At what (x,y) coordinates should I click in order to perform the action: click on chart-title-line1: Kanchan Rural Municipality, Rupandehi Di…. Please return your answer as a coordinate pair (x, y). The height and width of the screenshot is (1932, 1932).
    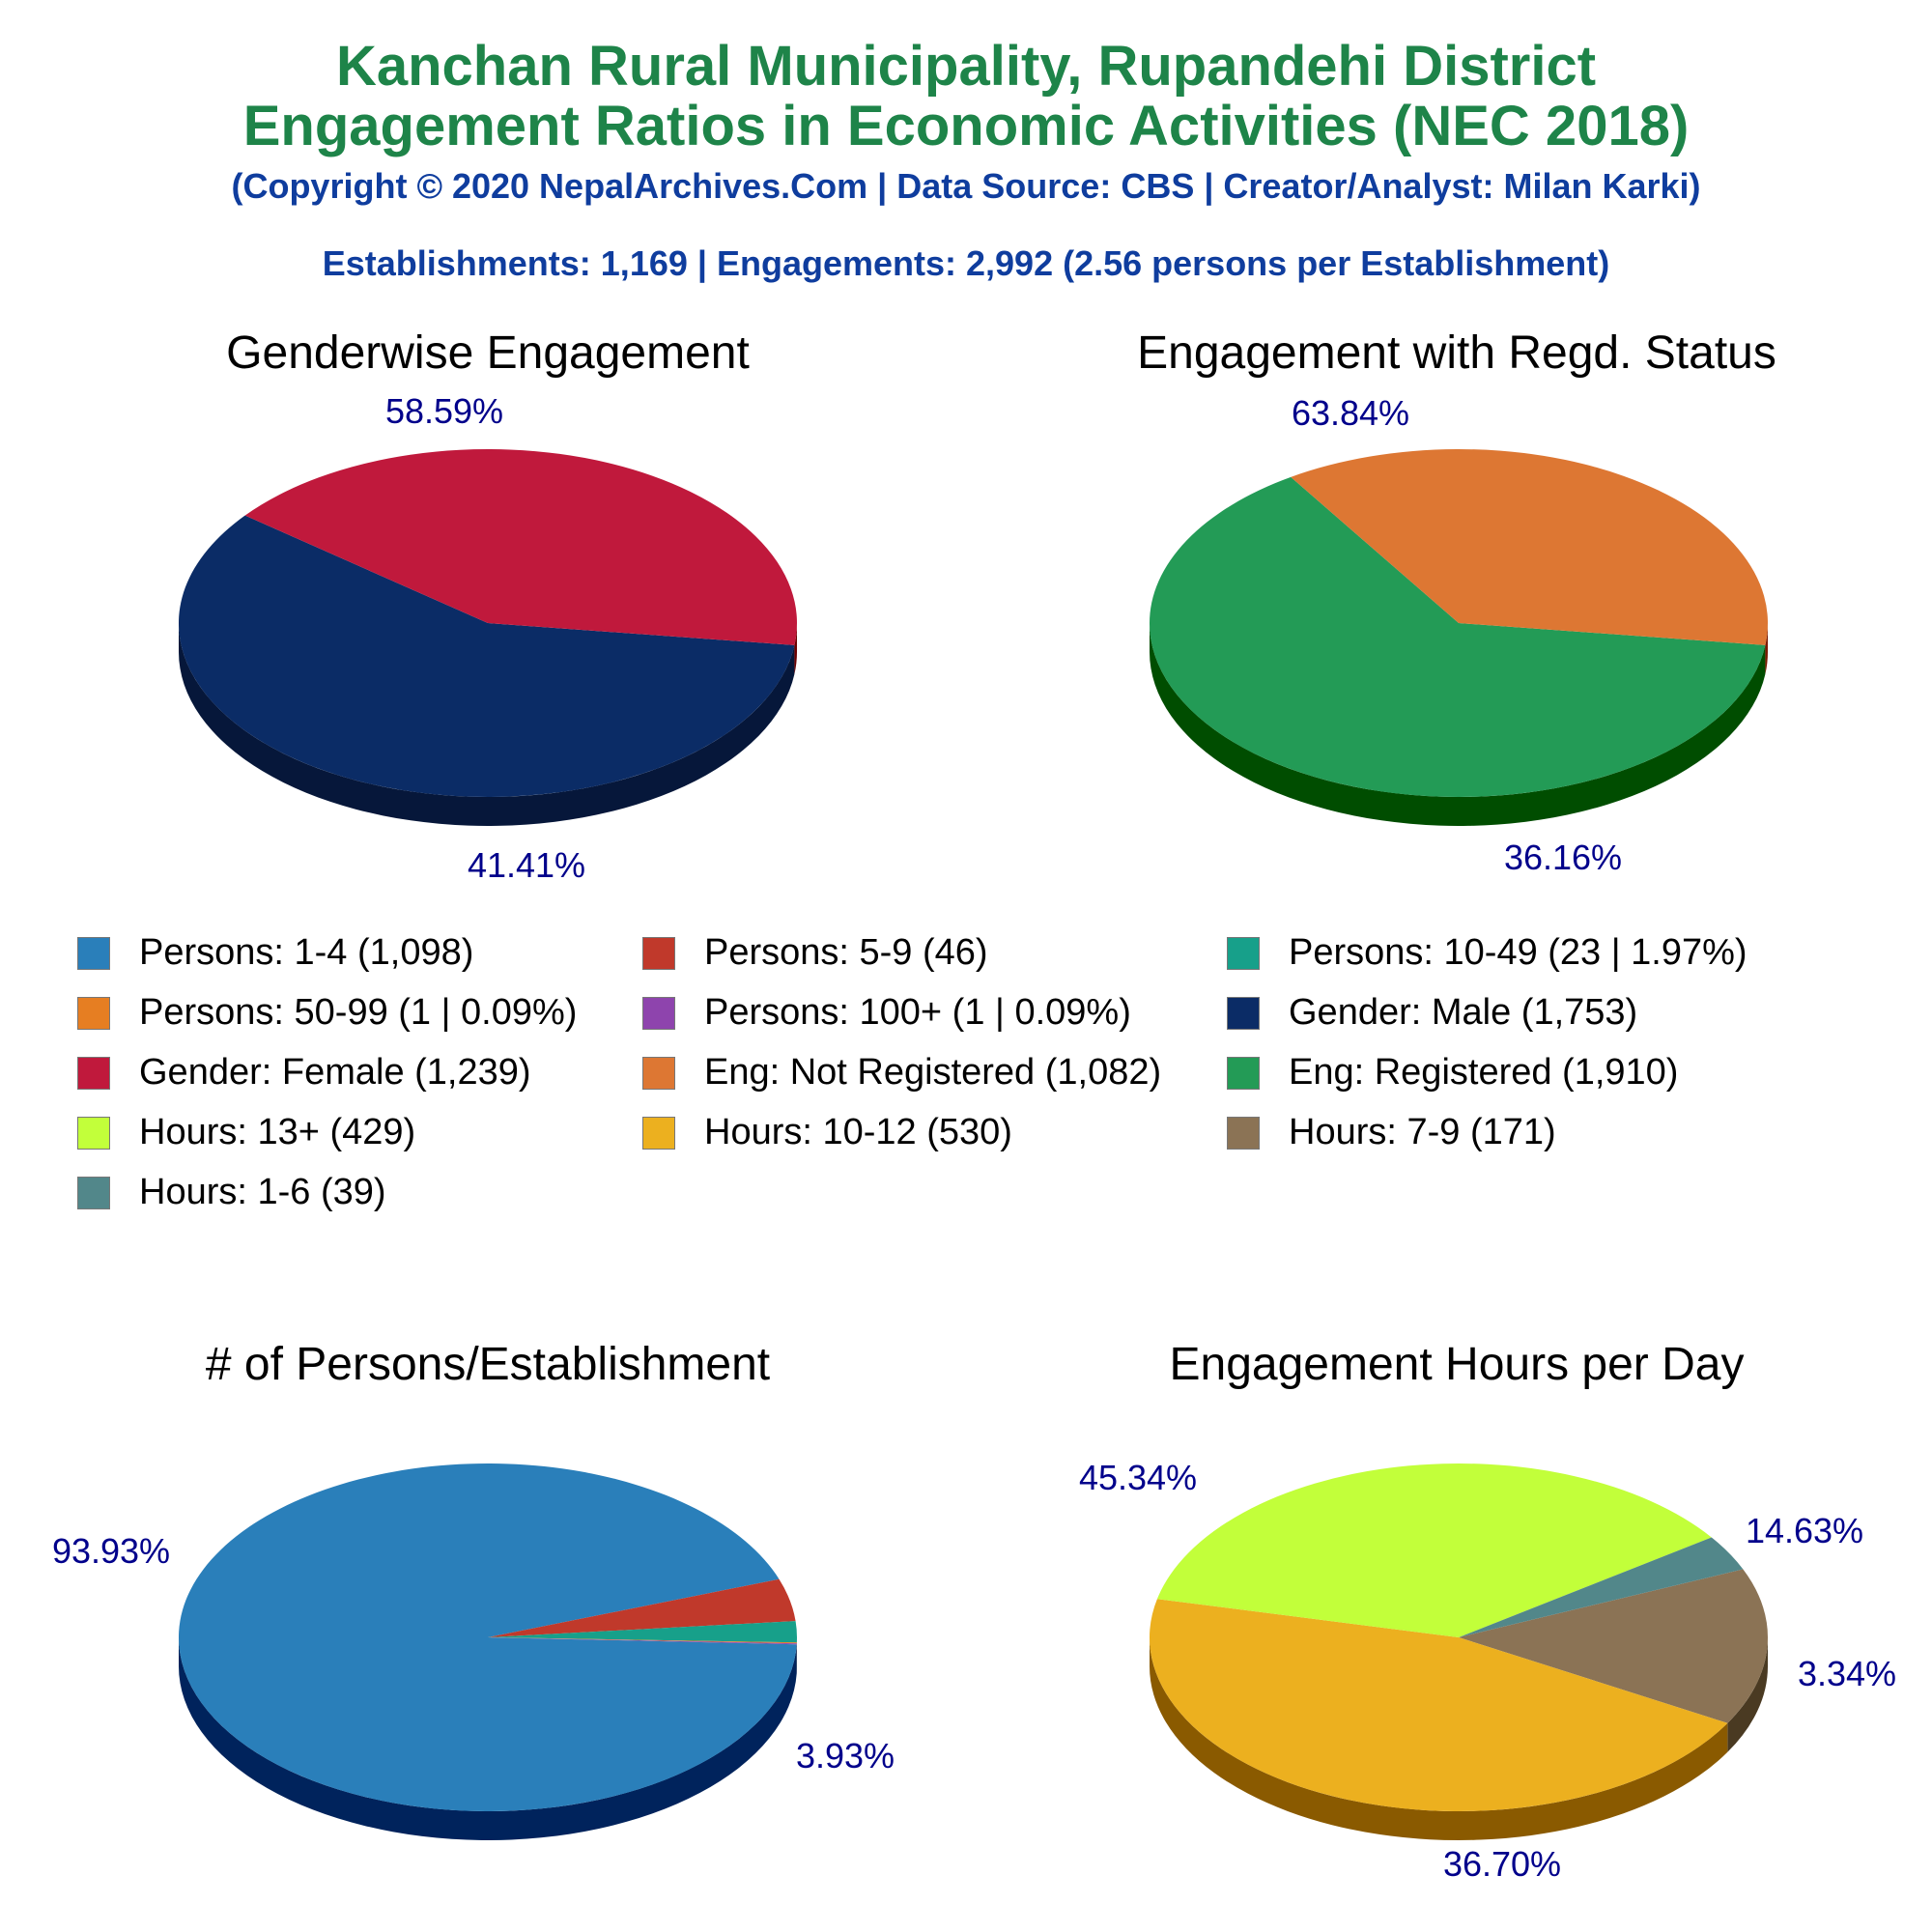
    Looking at the image, I should click on (966, 66).